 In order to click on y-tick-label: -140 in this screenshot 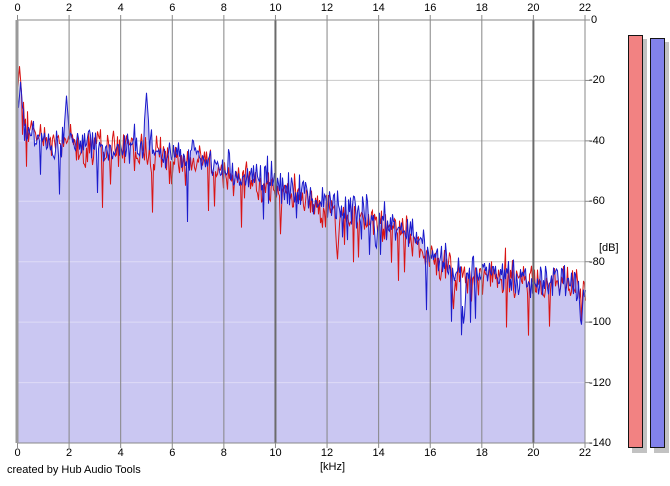, I will do `click(600, 443)`.